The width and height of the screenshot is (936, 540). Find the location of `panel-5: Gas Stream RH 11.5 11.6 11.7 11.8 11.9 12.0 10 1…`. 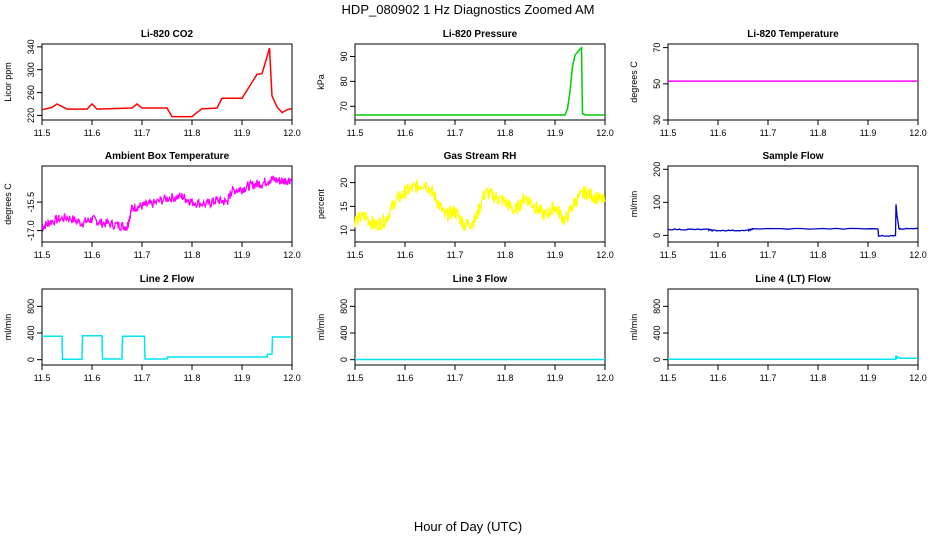

panel-5: Gas Stream RH 11.5 11.6 11.7 11.8 11.9 12.0 10 1… is located at coordinates (465, 205).